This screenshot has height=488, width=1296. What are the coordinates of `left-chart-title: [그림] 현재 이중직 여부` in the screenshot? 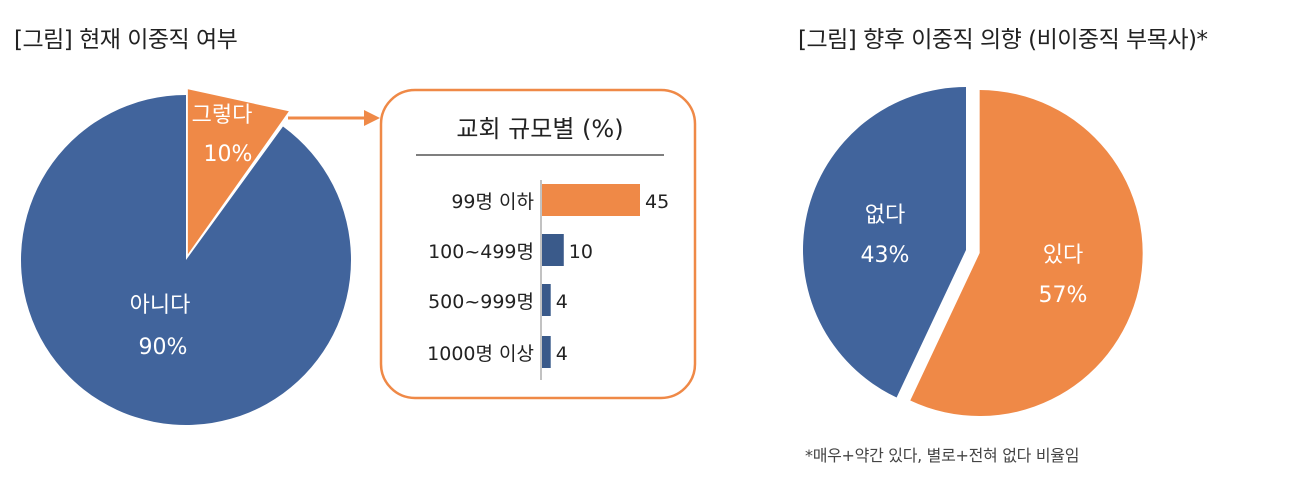 It's located at (126, 40).